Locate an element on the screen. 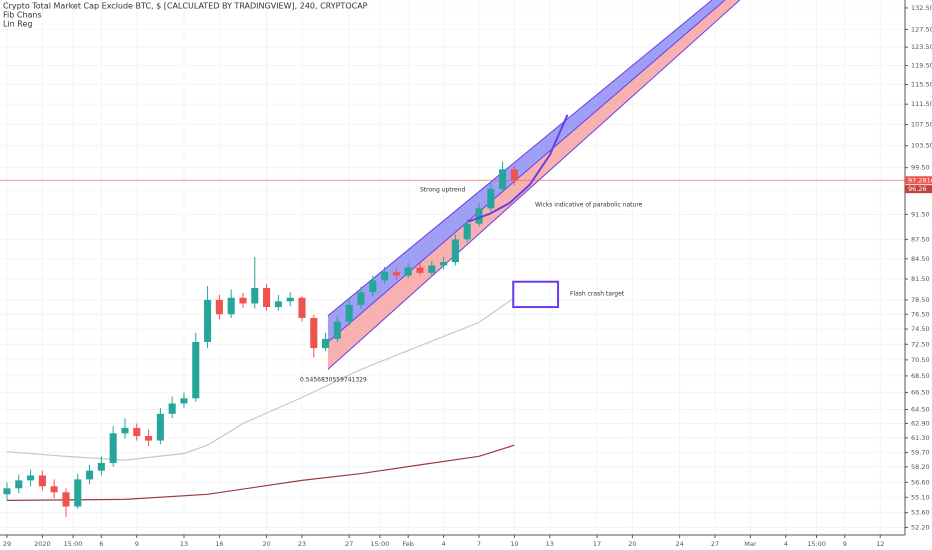  x-tick-label: Mar is located at coordinates (750, 544).